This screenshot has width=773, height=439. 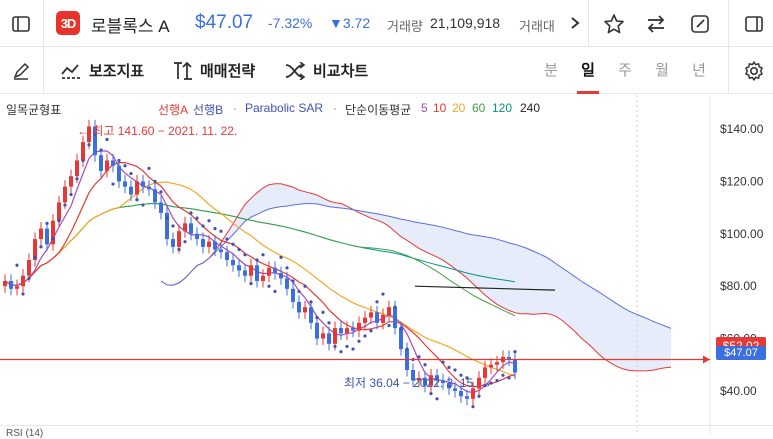 I want to click on y-tick-label: $120.00, so click(x=742, y=181).